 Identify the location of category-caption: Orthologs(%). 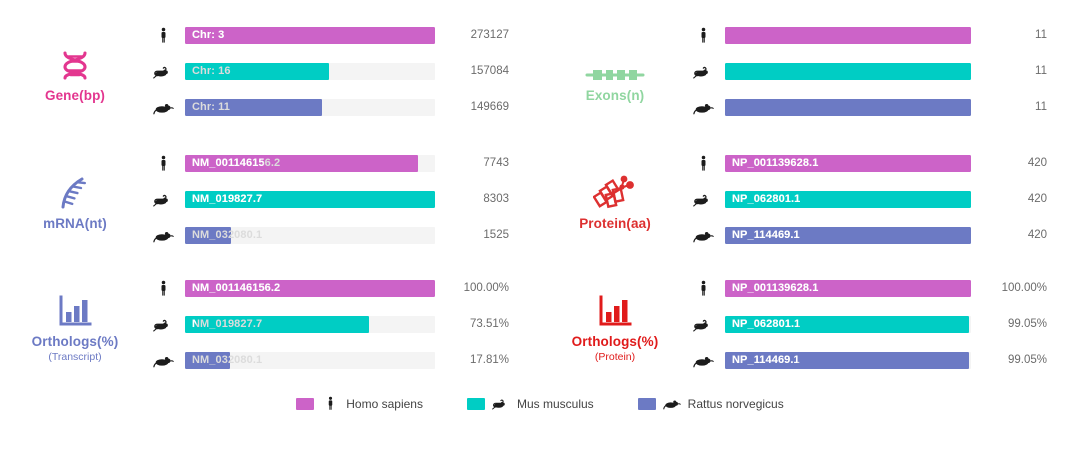
(75, 341).